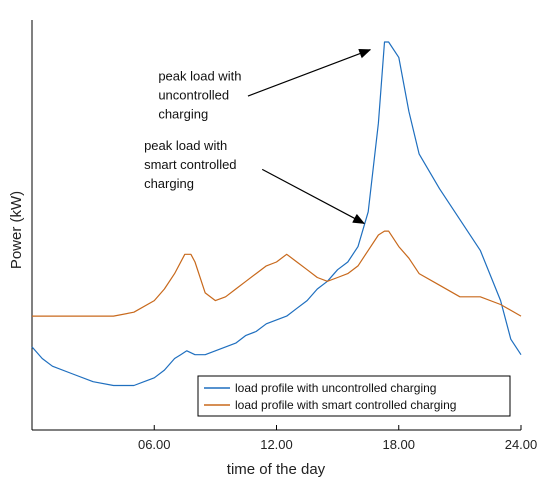 The image size is (550, 487). What do you see at coordinates (154, 444) in the screenshot?
I see `x-tick-label: 06.00` at bounding box center [154, 444].